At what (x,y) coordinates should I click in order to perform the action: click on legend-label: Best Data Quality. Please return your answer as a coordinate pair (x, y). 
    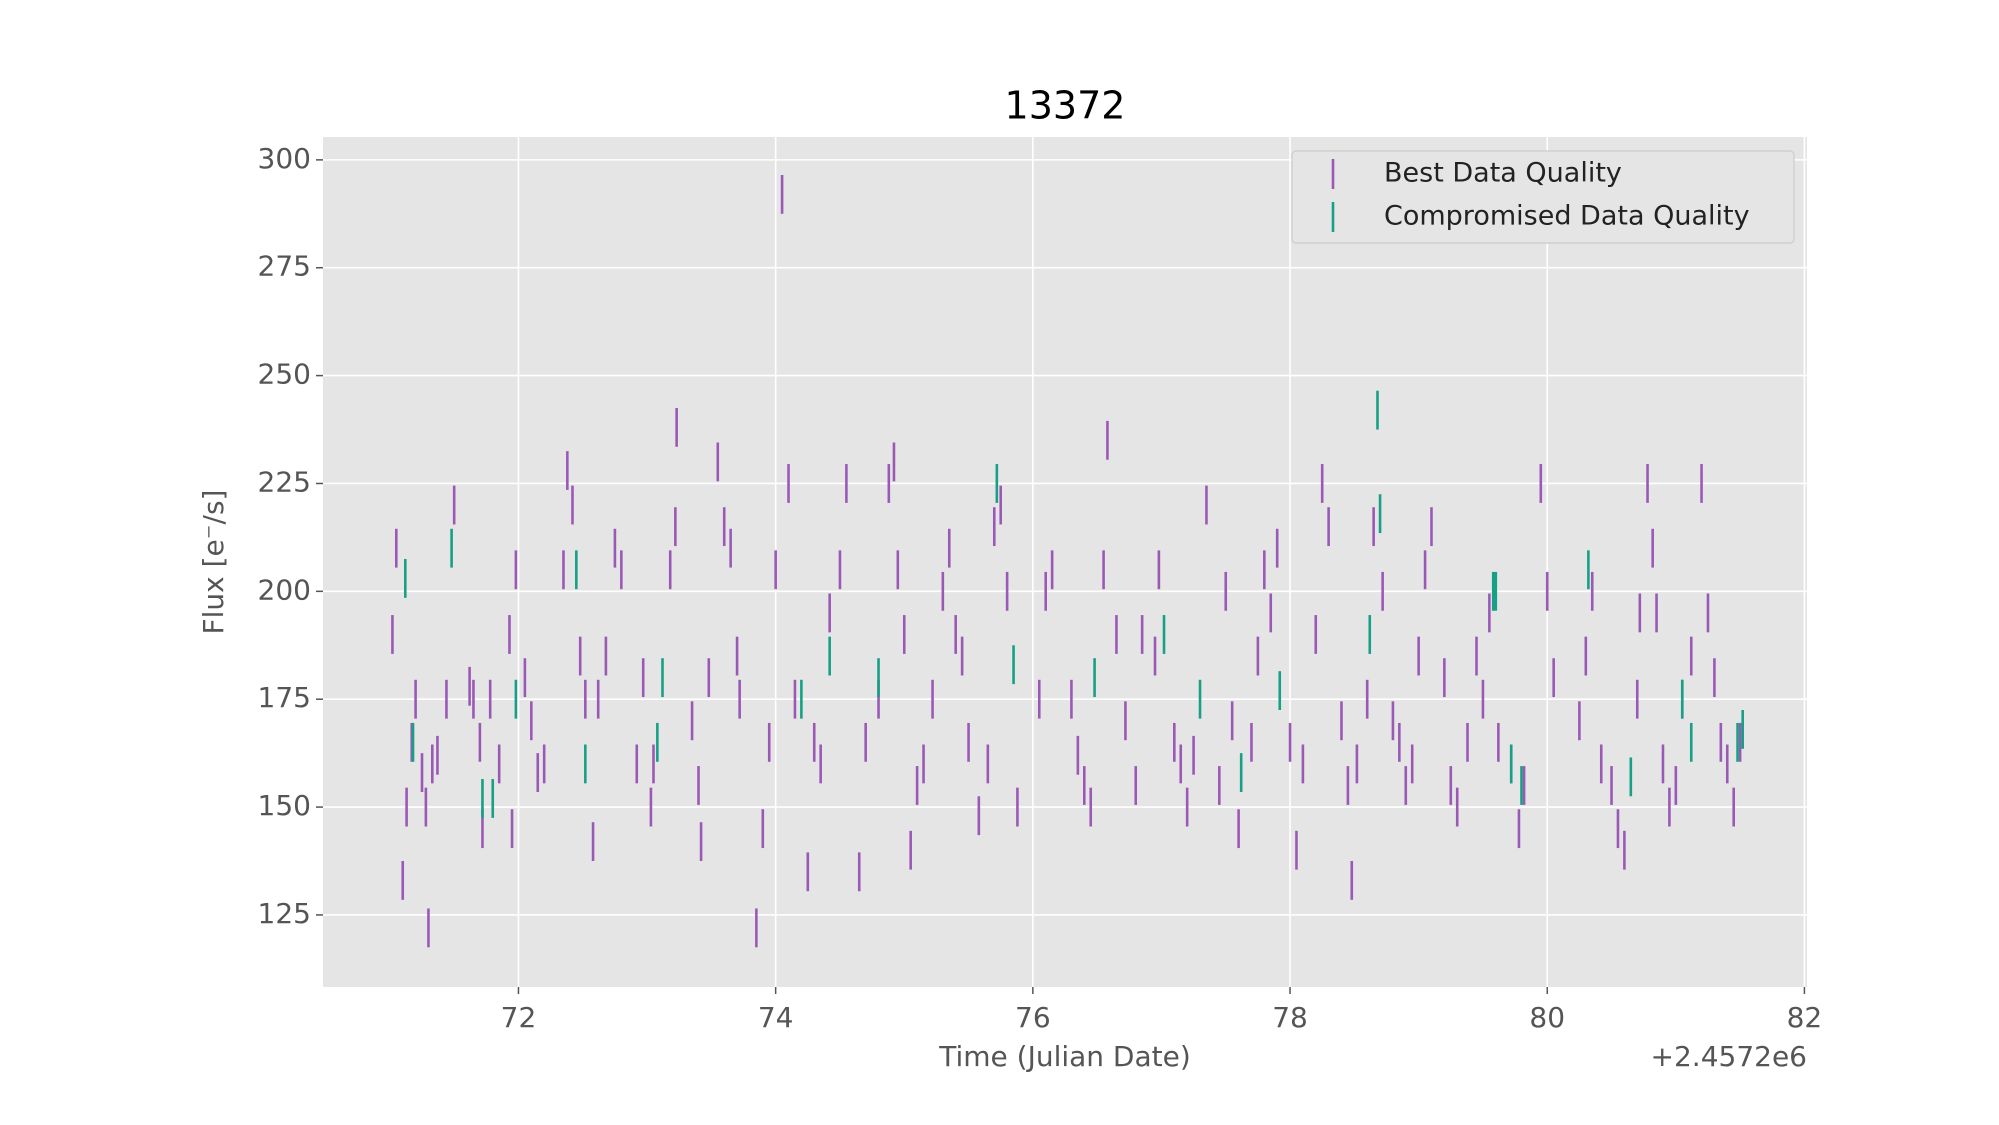
    Looking at the image, I should click on (1503, 173).